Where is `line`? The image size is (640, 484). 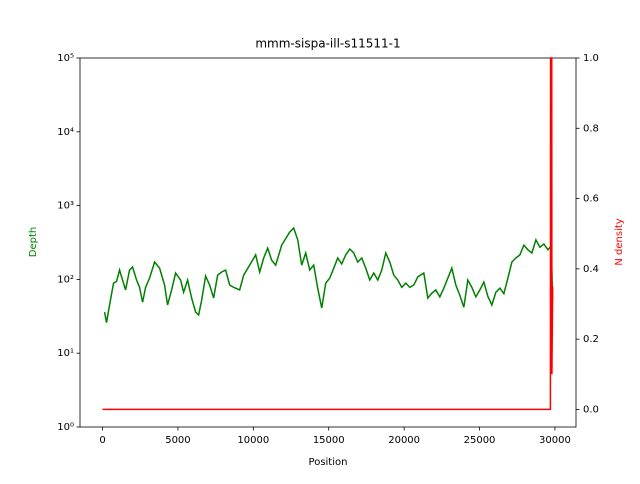
line is located at coordinates (328, 274).